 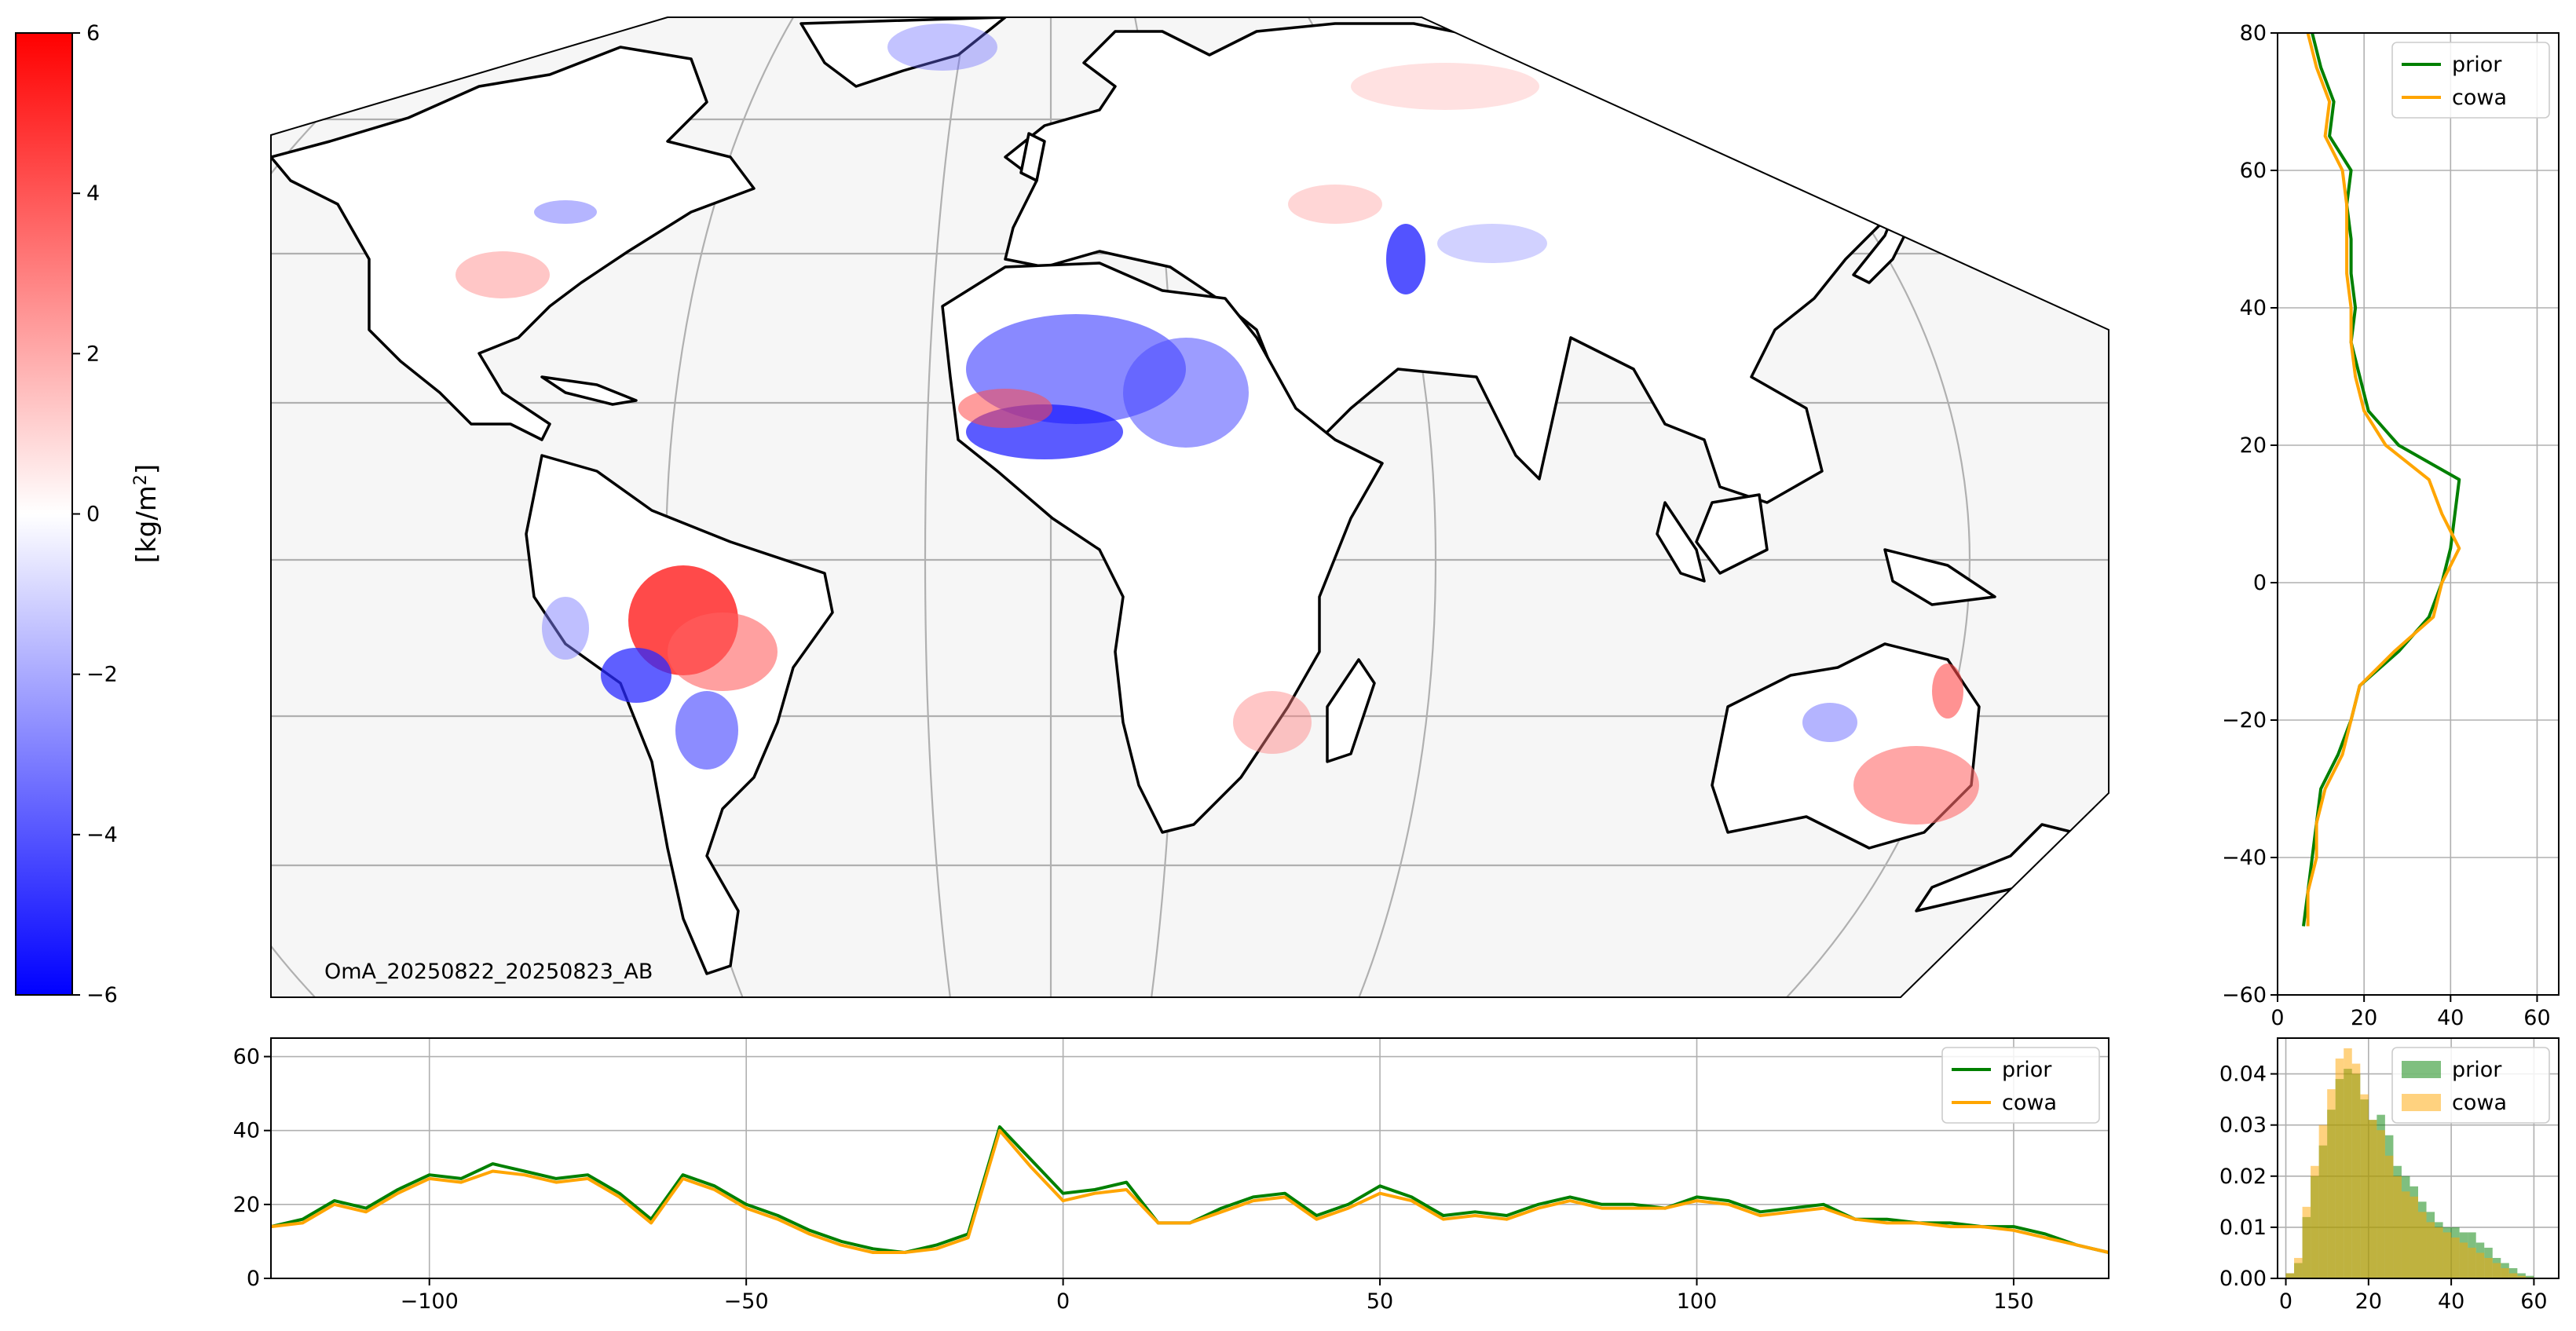 I want to click on histogram-panel: 0 20 40 60 0.00 0.01 0.02 0.03 0.04 prior cowa, so click(x=2389, y=1175).